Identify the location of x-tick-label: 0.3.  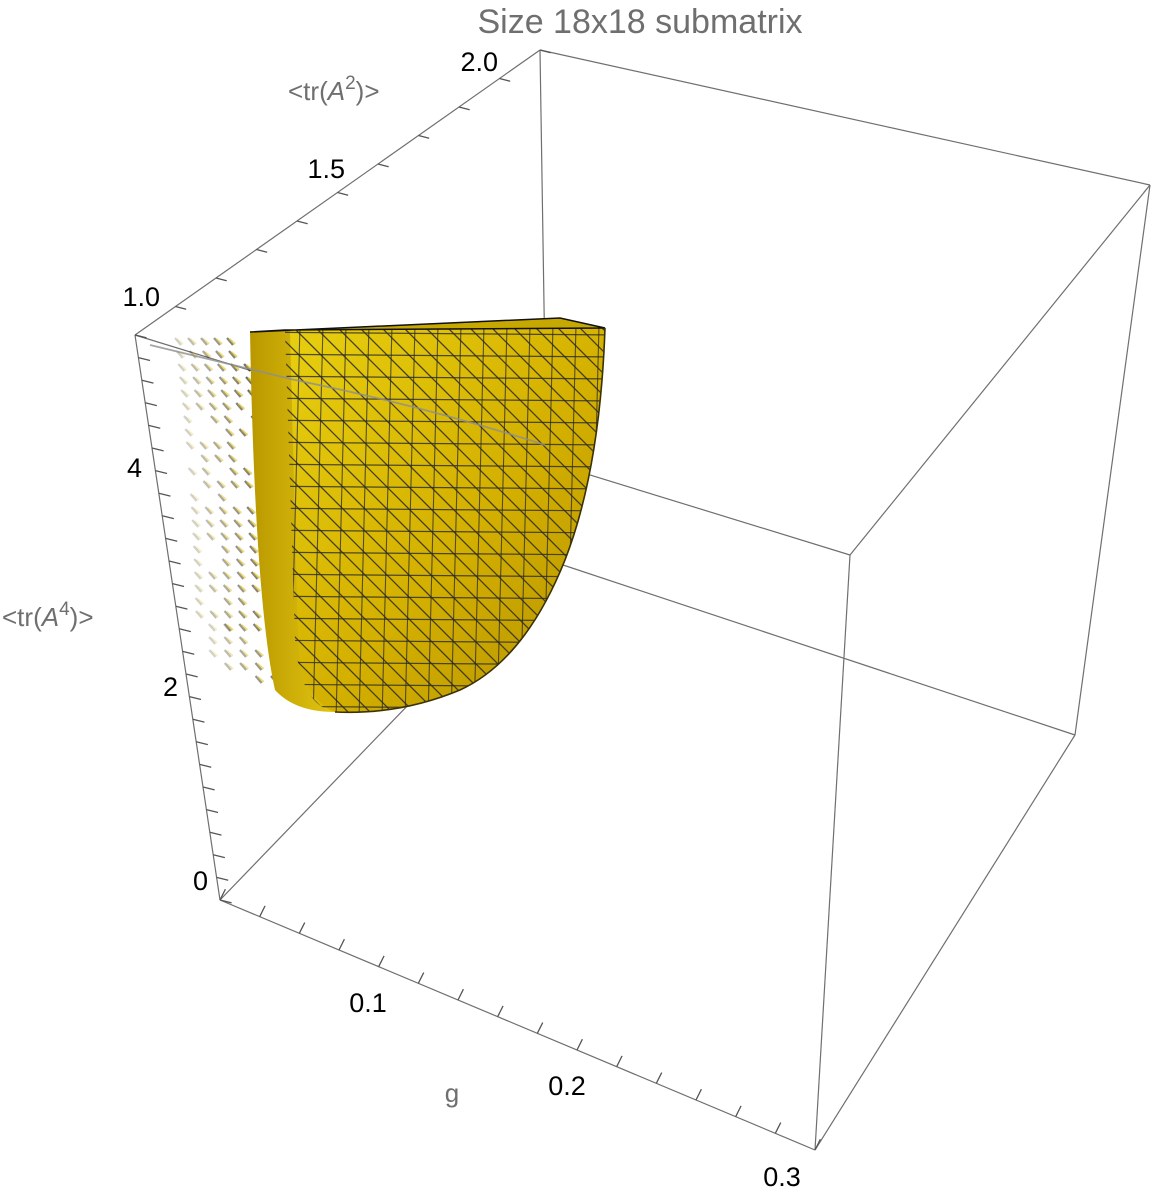
(782, 1177).